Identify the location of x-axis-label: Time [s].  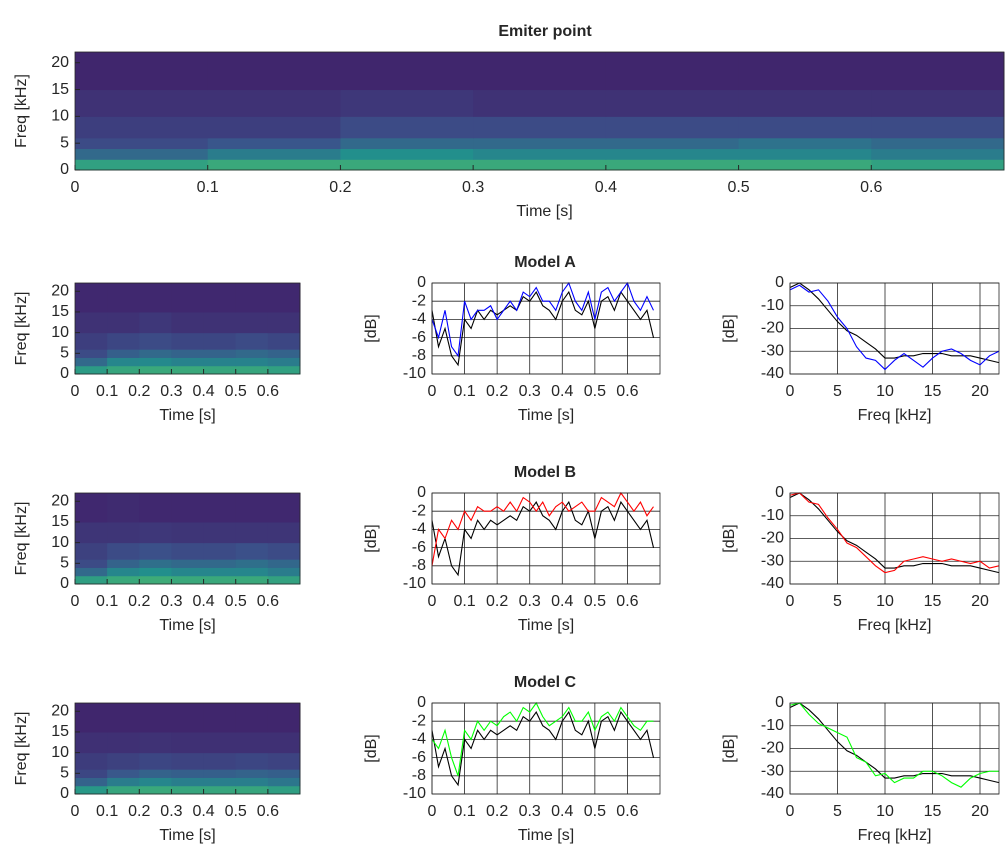
(546, 415).